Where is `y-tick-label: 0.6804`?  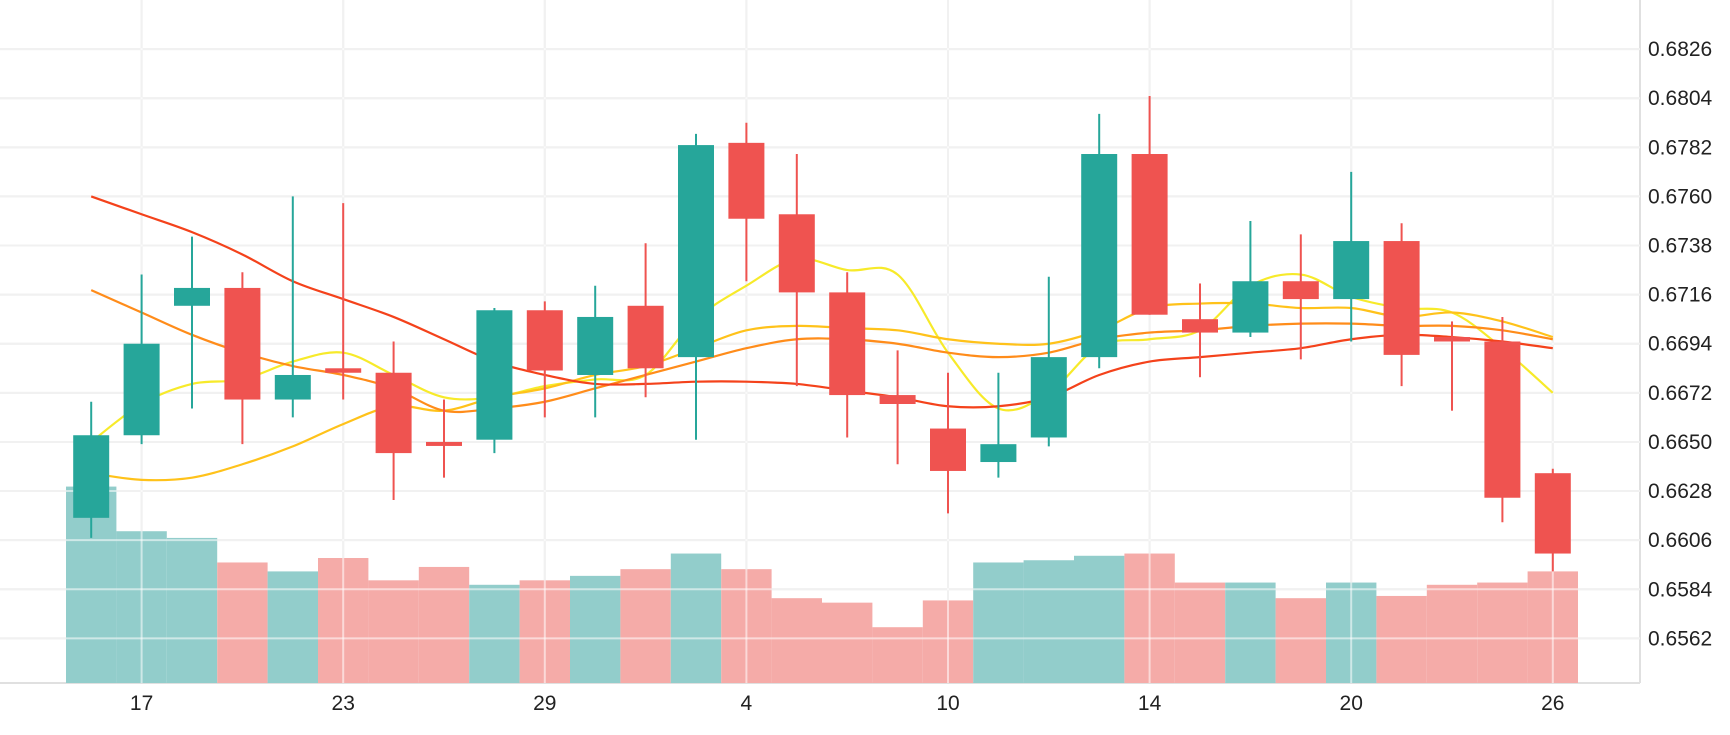
y-tick-label: 0.6804 is located at coordinates (1680, 98).